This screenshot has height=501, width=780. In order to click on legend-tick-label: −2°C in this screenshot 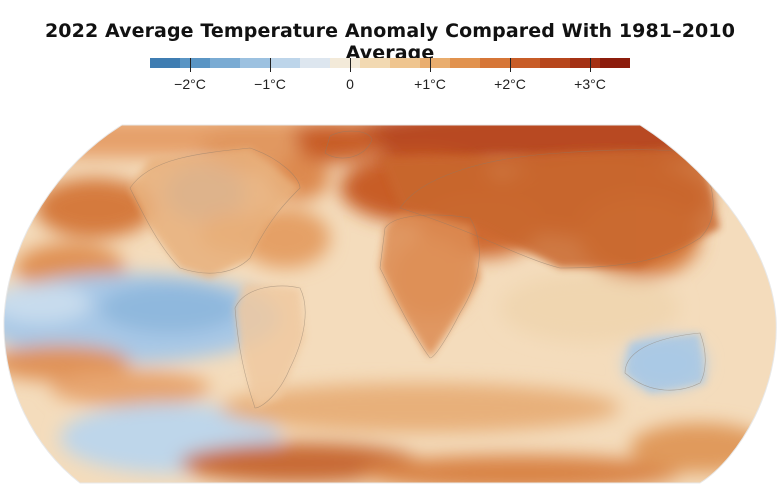, I will do `click(190, 84)`.